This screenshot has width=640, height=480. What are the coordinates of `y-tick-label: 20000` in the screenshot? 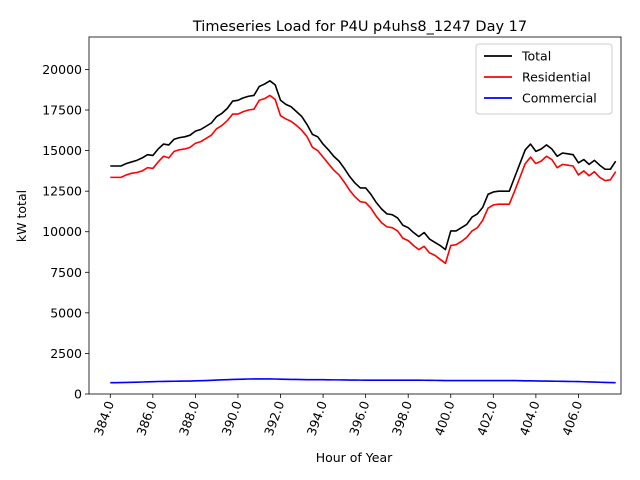 It's located at (62, 69).